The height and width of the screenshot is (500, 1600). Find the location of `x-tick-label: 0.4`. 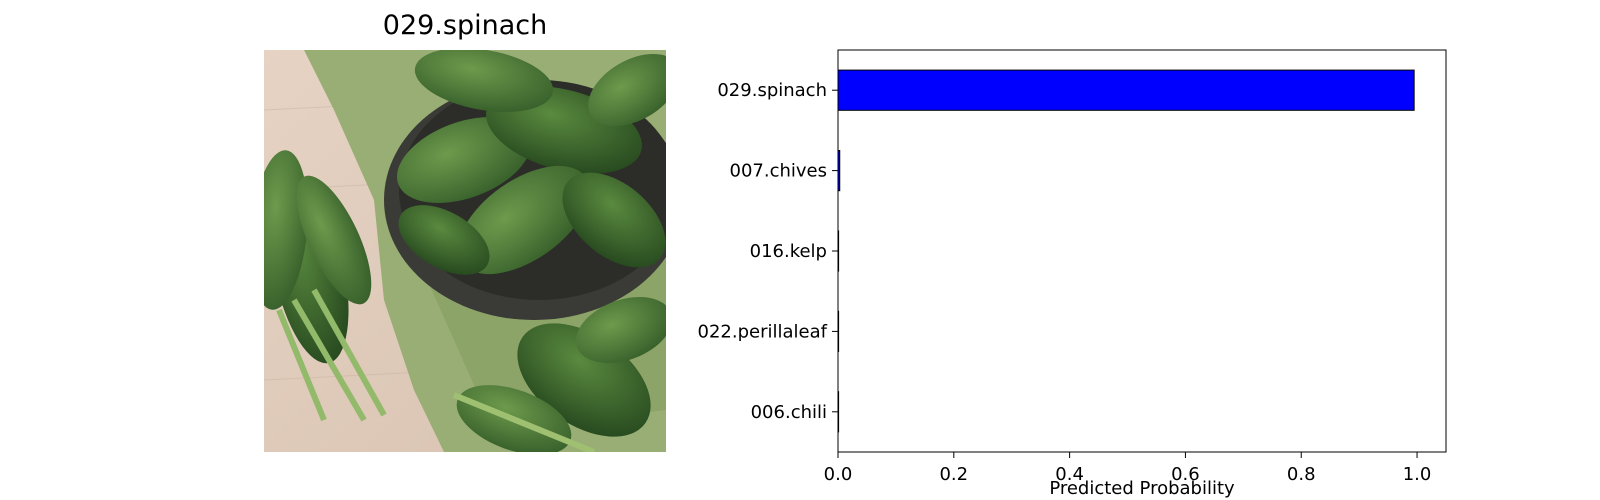

x-tick-label: 0.4 is located at coordinates (1069, 474).